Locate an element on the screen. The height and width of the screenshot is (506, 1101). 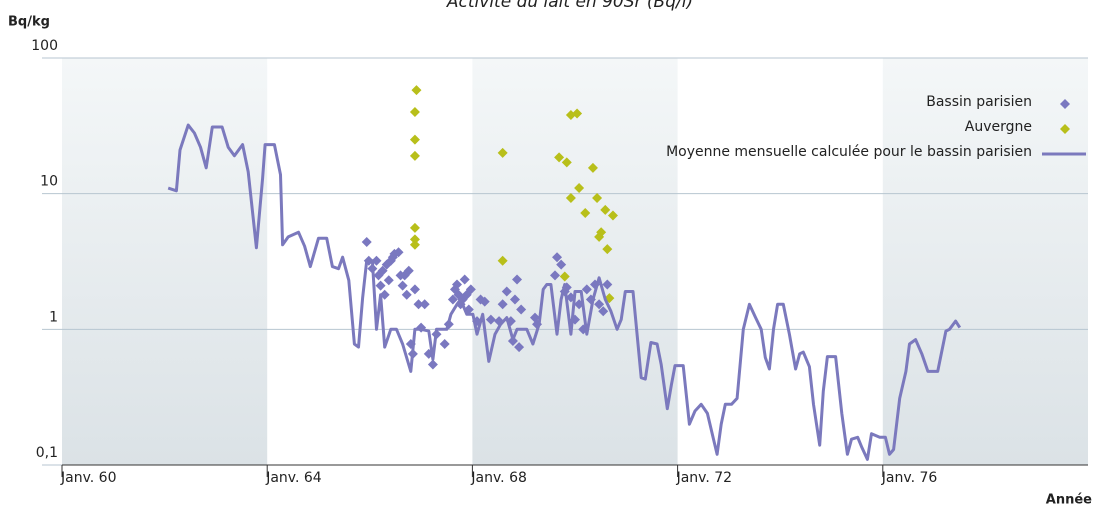
y-tick-label: 10 is located at coordinates (49, 182).